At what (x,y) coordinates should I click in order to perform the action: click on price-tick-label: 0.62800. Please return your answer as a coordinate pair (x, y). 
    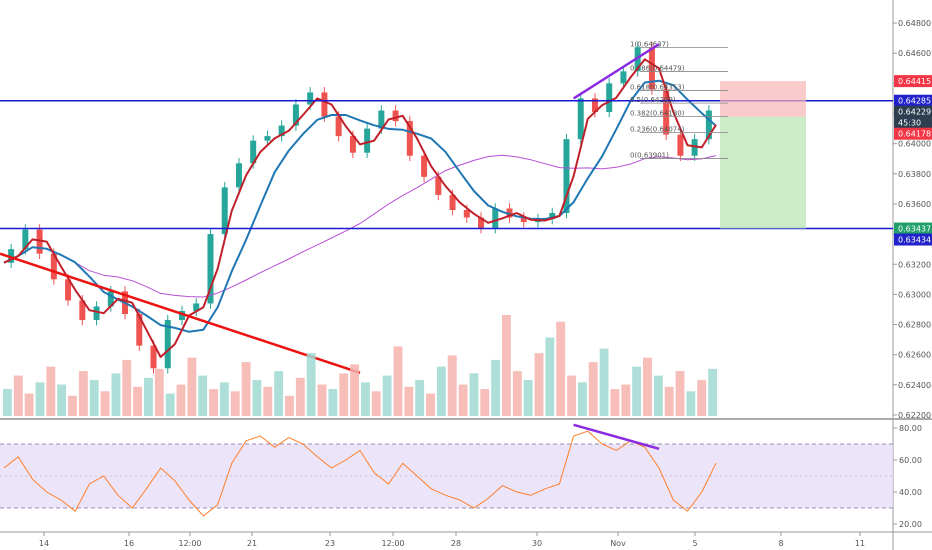
    Looking at the image, I should click on (914, 325).